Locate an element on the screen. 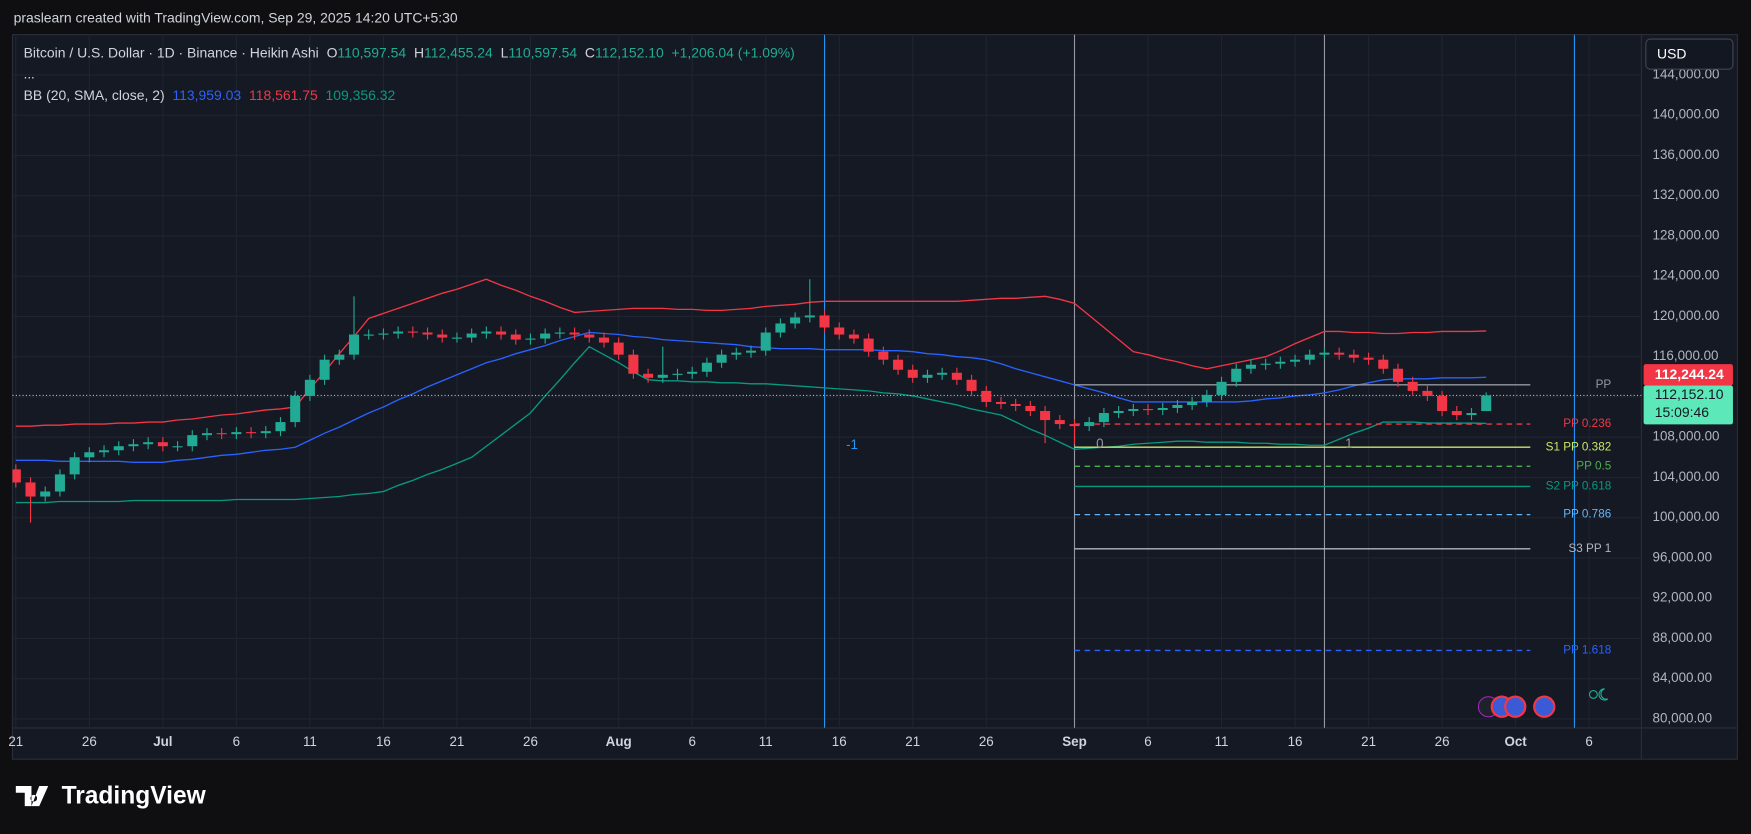  y-tick-label: 136,000.00 is located at coordinates (1686, 154).